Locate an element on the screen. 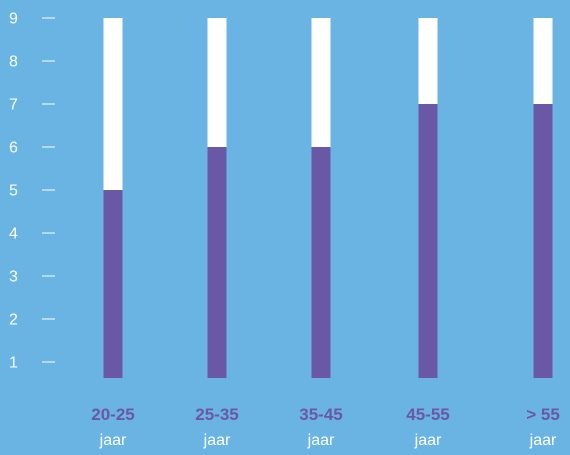 The height and width of the screenshot is (455, 570). y-tick-label: 4 is located at coordinates (13, 234).